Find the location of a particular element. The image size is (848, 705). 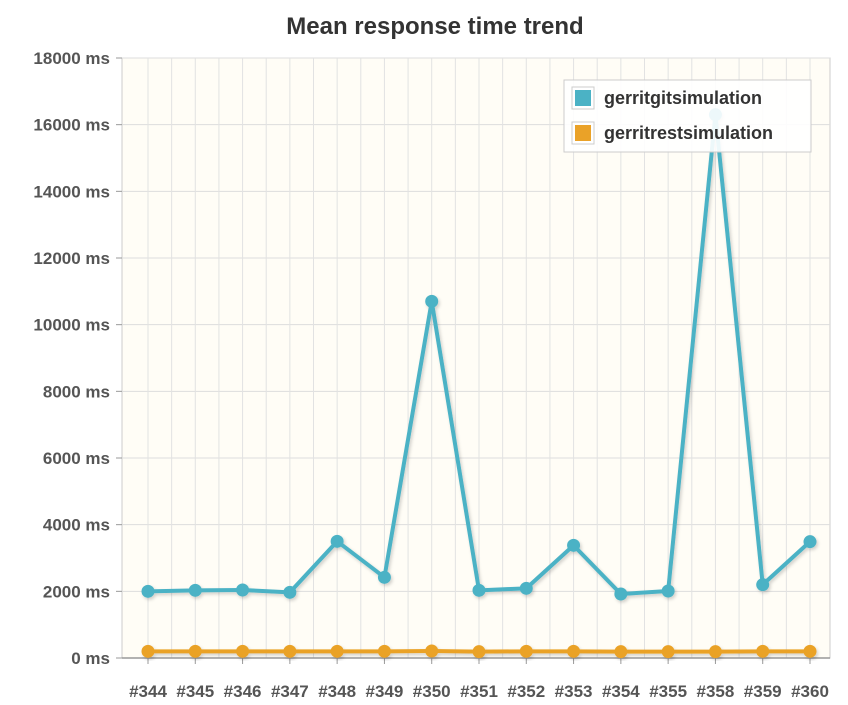

x-tick-label: #355 is located at coordinates (668, 691).